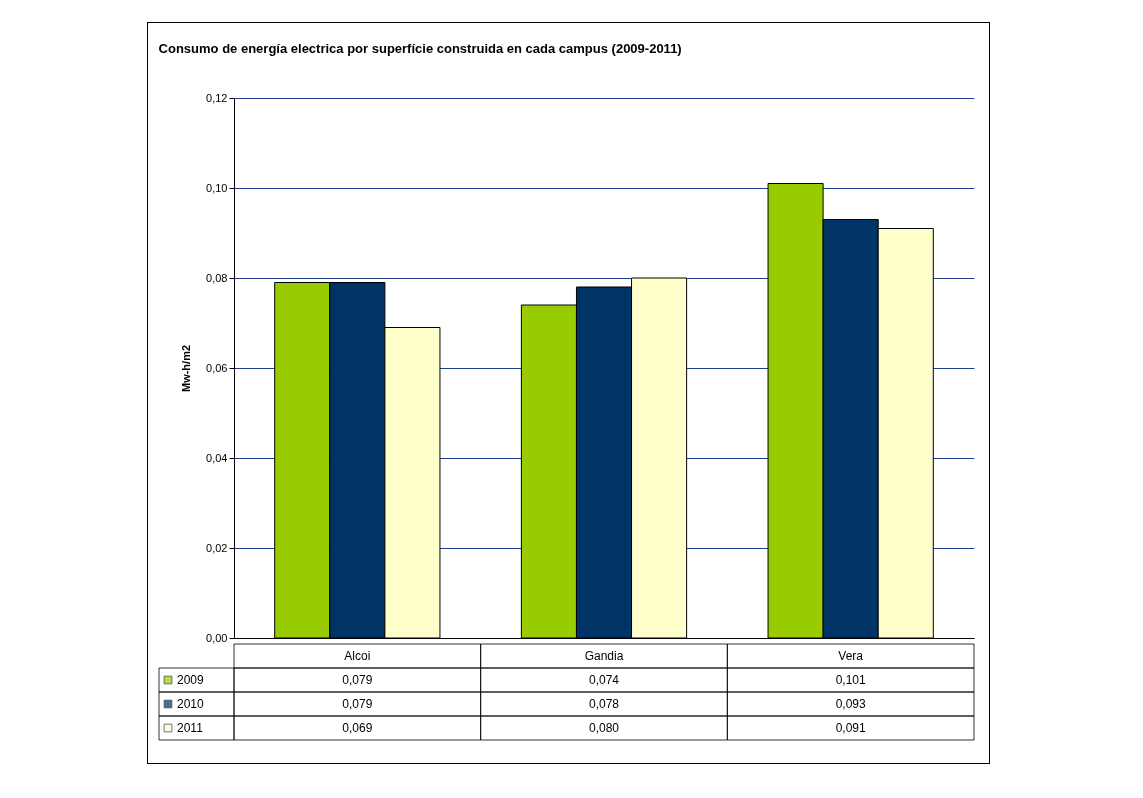 The width and height of the screenshot is (1143, 798). Describe the element at coordinates (217, 547) in the screenshot. I see `y-tick-label: 0,02` at that location.